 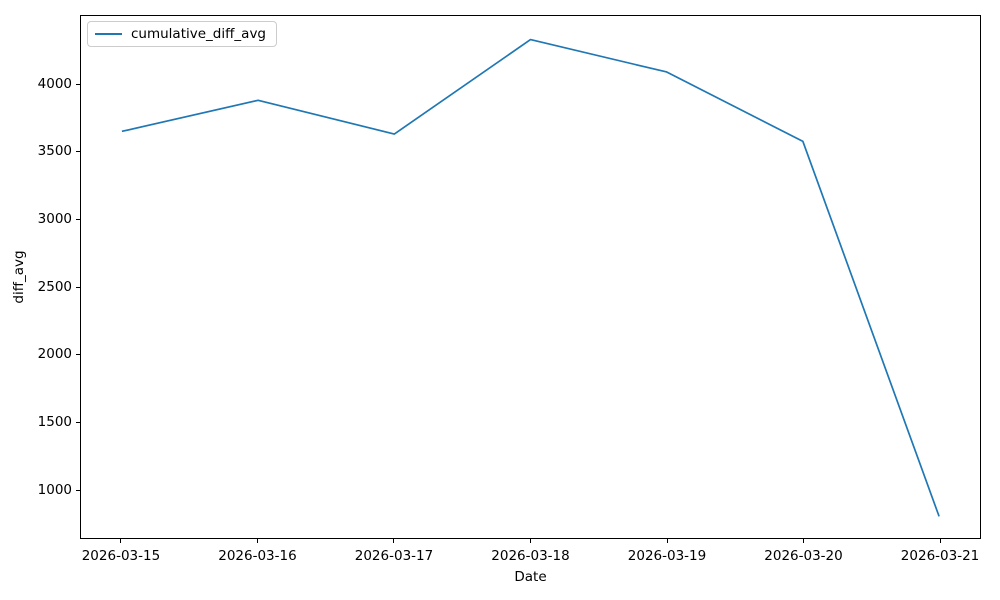 What do you see at coordinates (54, 422) in the screenshot?
I see `y-tick-label: 1500` at bounding box center [54, 422].